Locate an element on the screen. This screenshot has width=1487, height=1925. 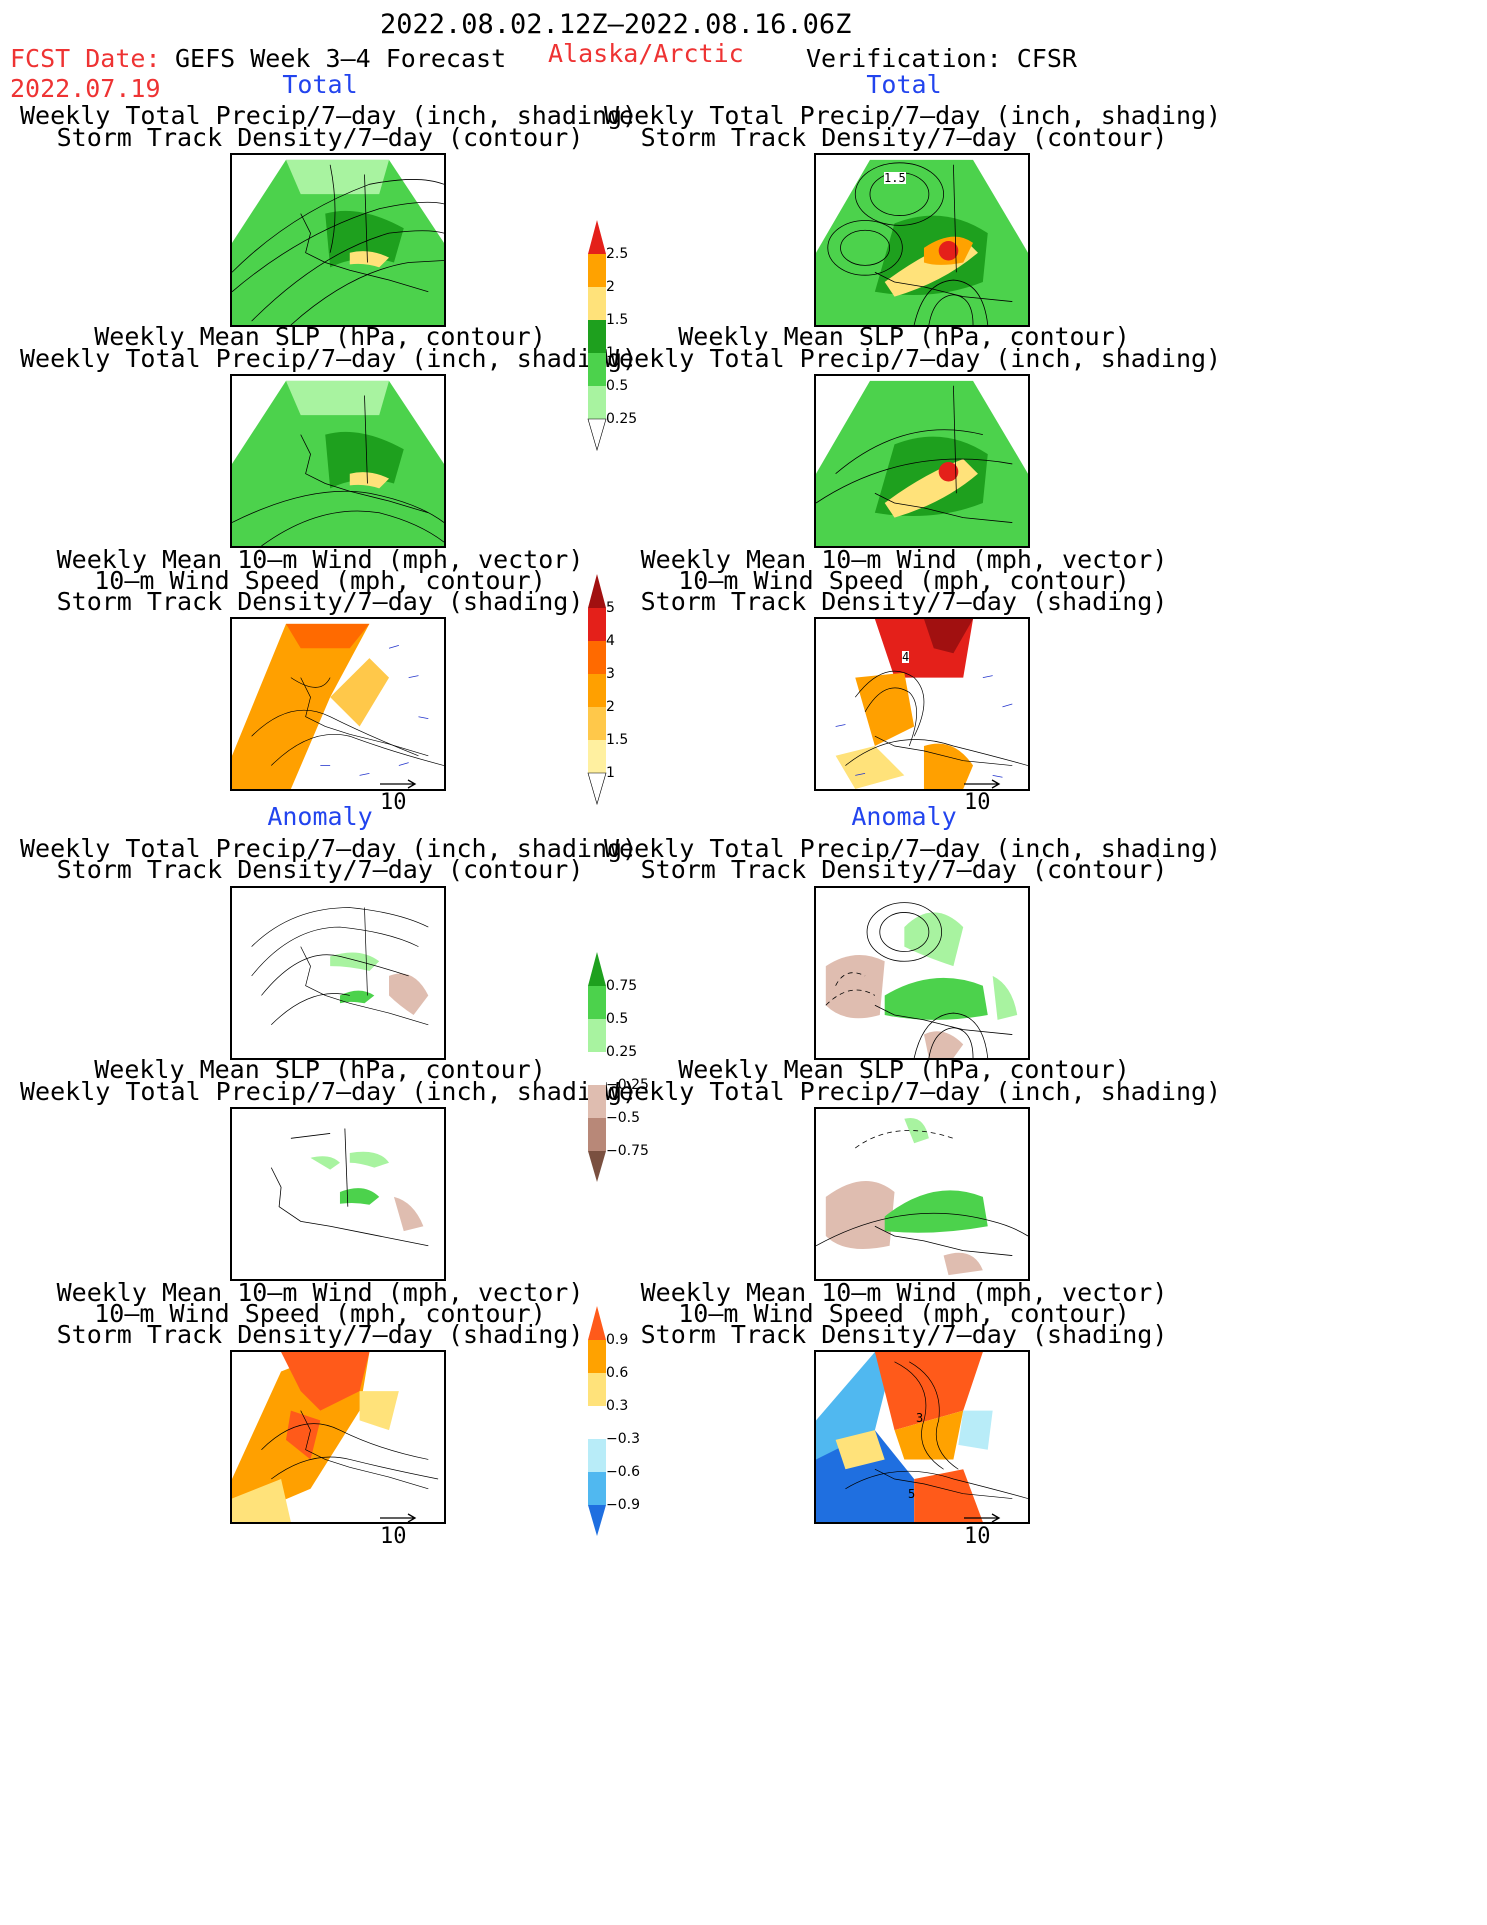
map-obs-total-wind-track: 4 is located at coordinates (922, 704).